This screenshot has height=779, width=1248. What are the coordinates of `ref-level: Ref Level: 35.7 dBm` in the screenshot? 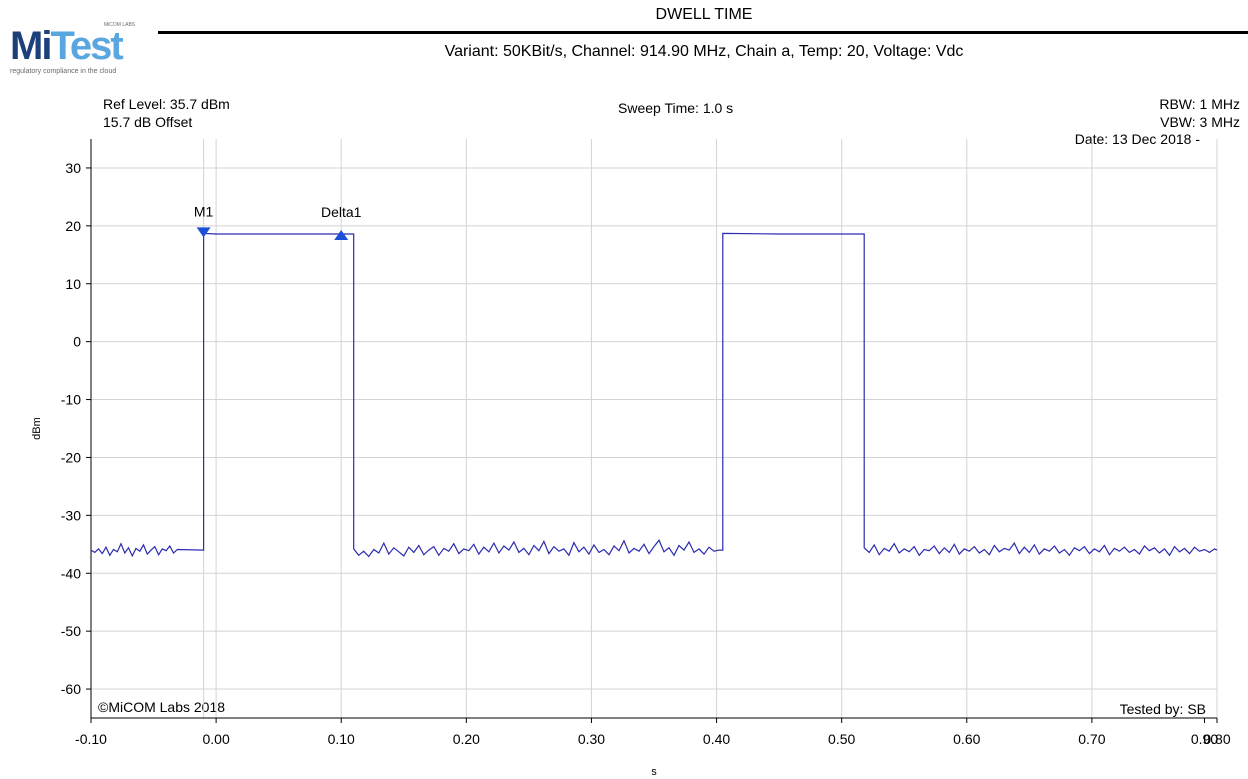 It's located at (166, 104).